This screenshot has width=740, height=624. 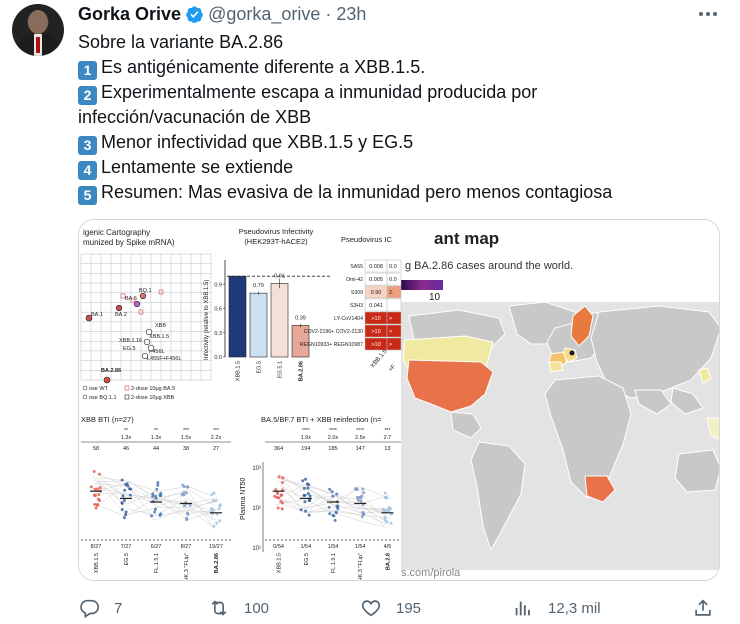 I want to click on map-title: ant map, so click(x=466, y=238).